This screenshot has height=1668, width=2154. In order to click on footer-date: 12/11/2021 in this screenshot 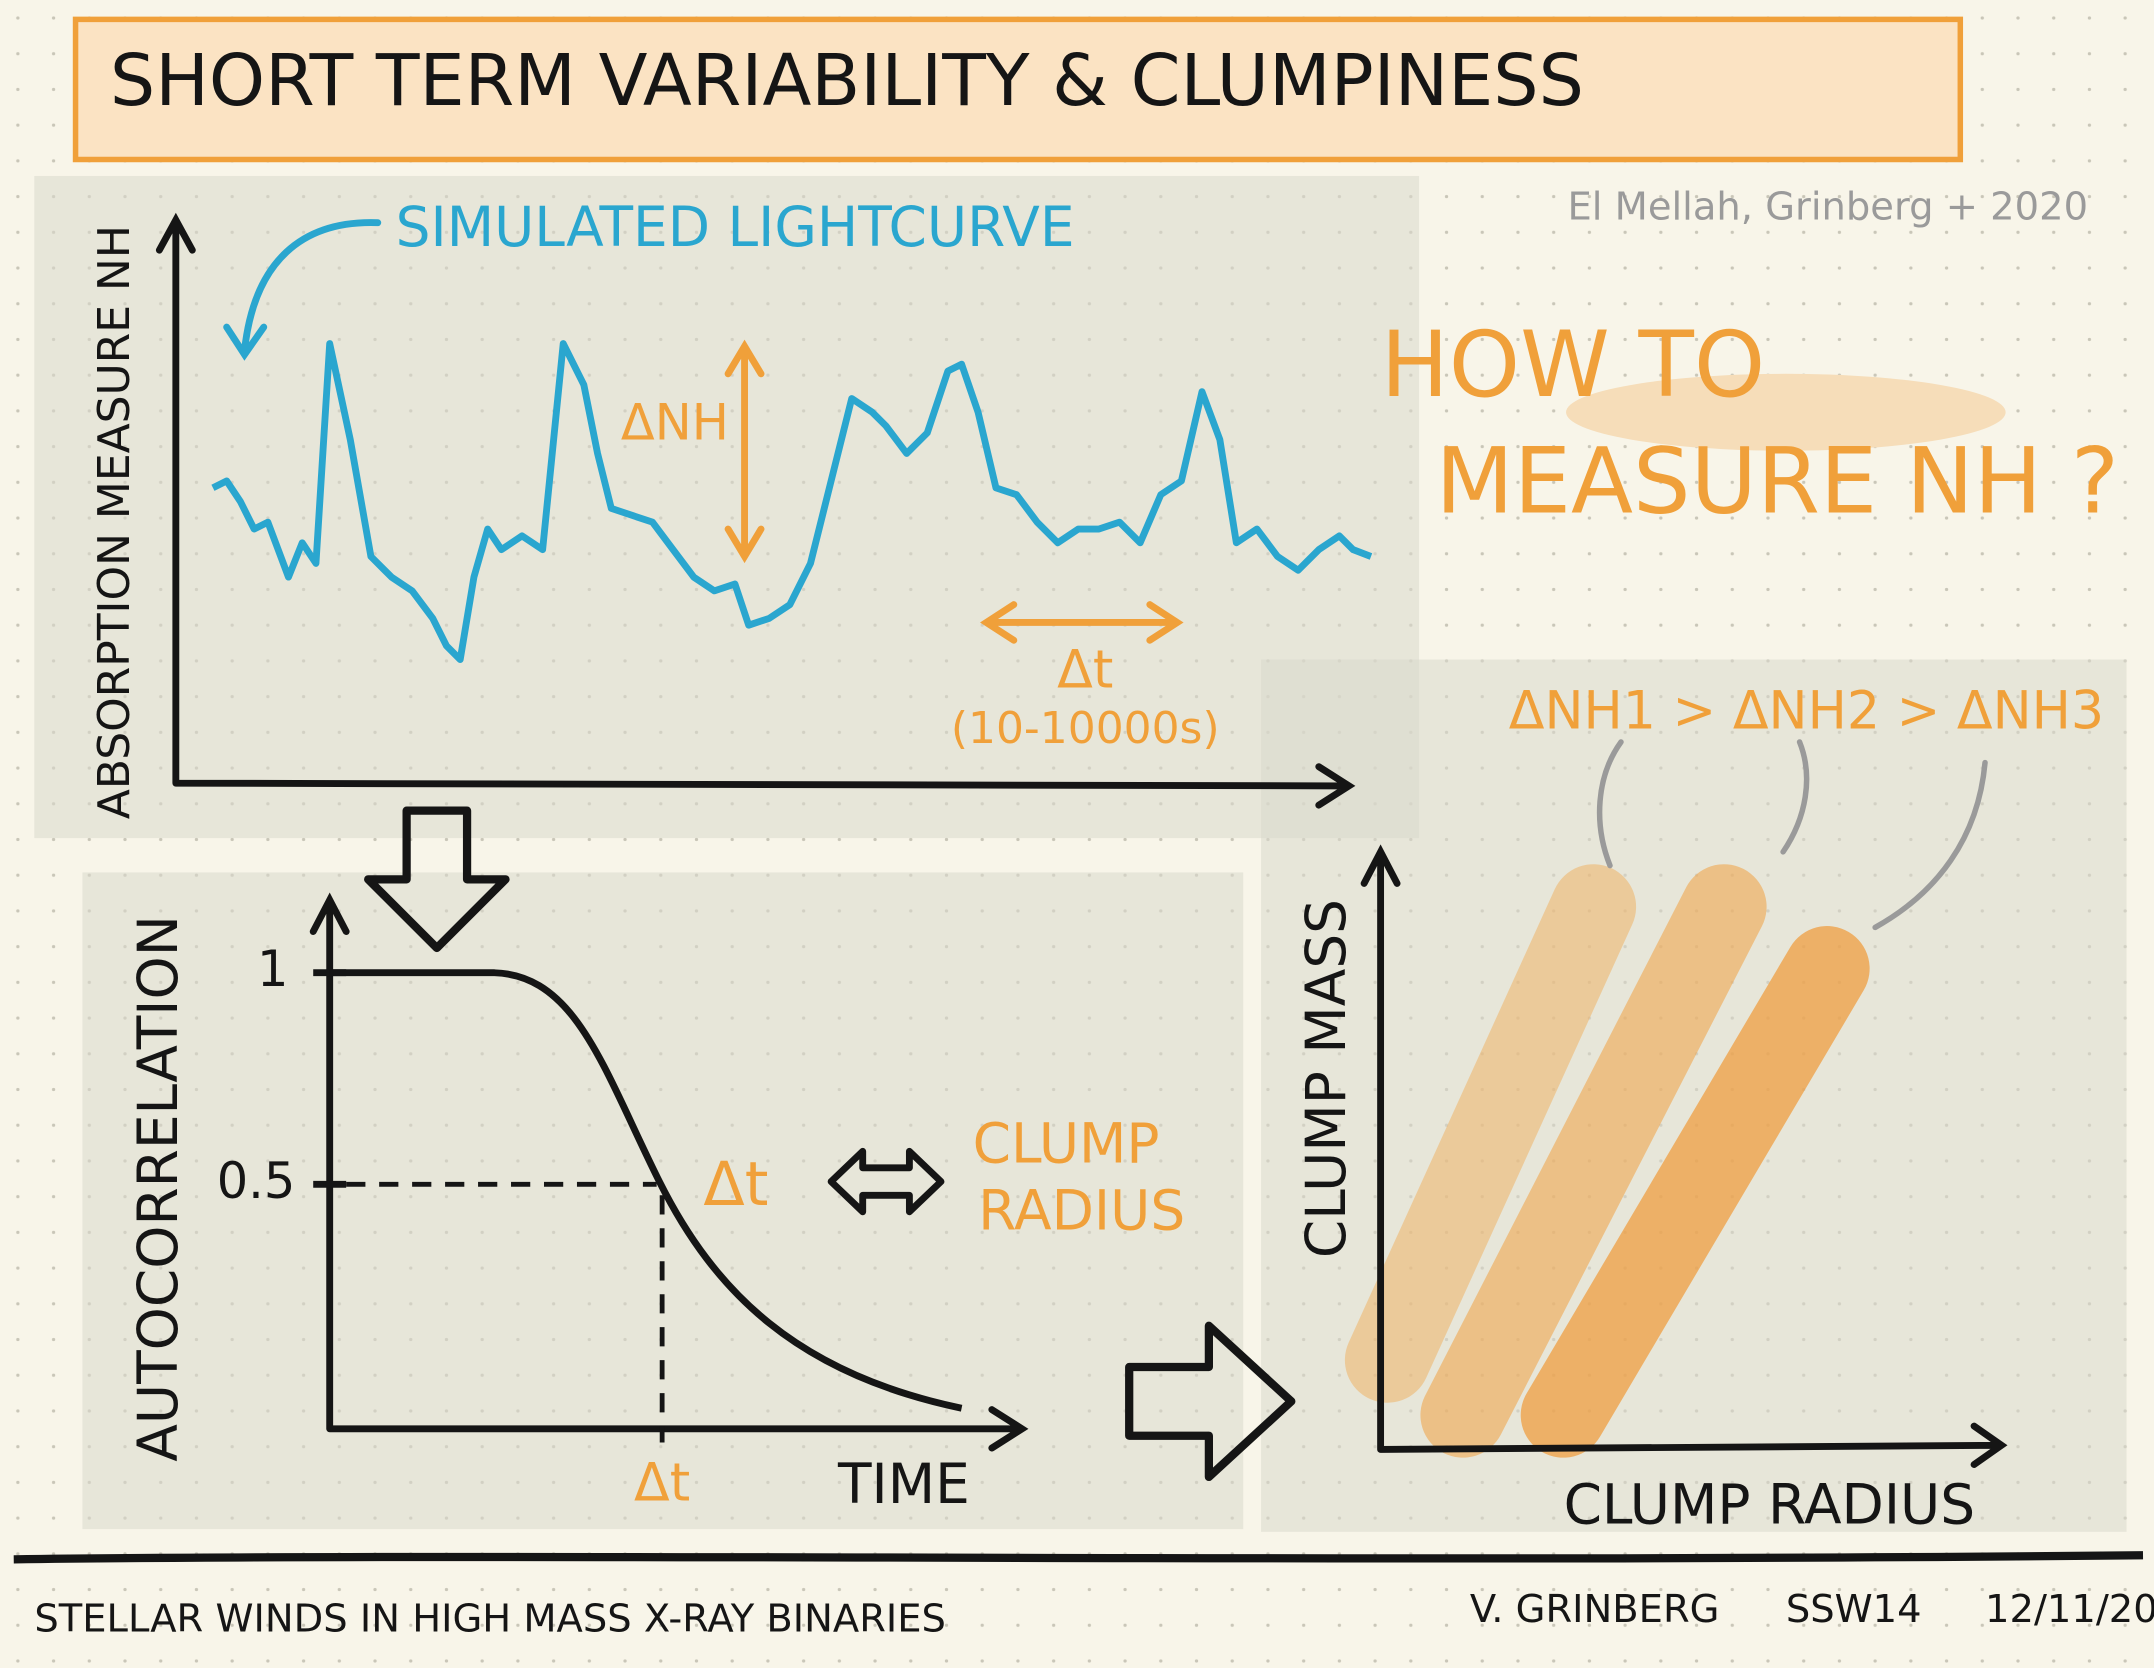, I will do `click(2069, 1609)`.